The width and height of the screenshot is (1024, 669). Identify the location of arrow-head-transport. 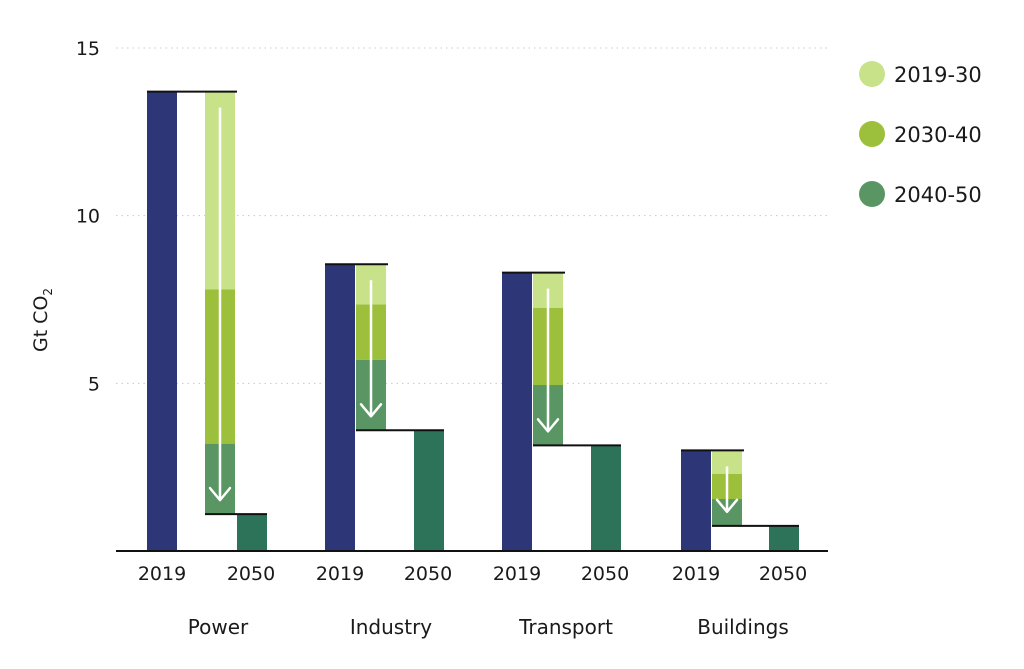
(548, 425).